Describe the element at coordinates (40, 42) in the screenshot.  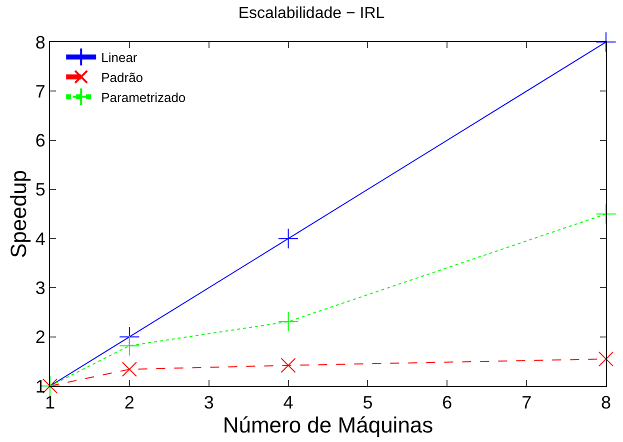
I see `y-tick-label: 8` at that location.